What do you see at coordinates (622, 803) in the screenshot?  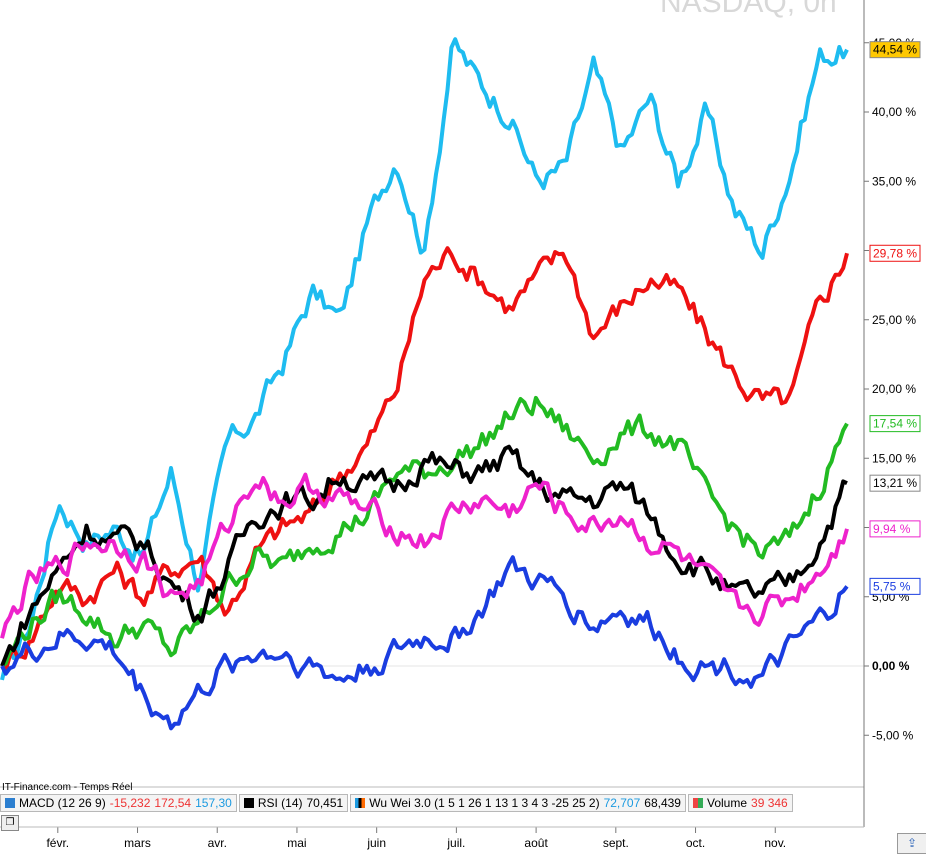 I see `wuwei-value-1: 72,707` at bounding box center [622, 803].